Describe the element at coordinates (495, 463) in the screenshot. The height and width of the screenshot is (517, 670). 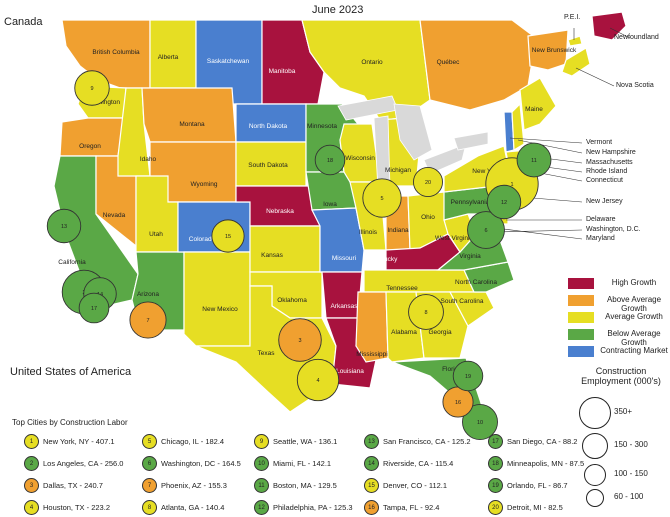
I see `top-city-bubble: 18` at that location.